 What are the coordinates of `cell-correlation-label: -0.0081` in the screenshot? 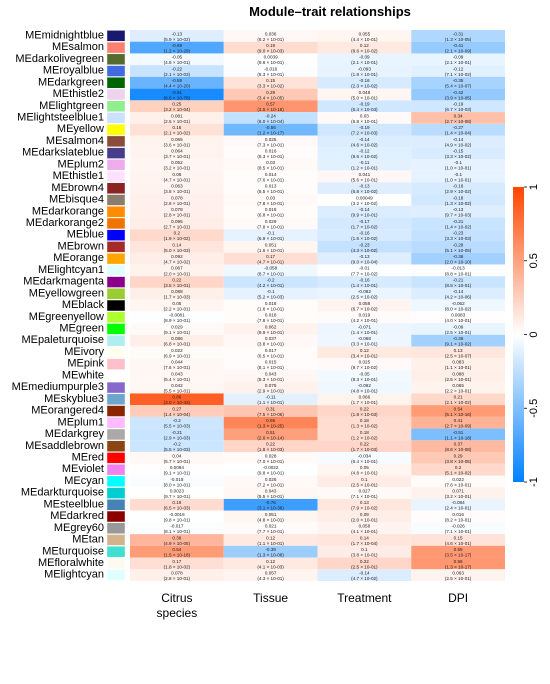 It's located at (177, 315).